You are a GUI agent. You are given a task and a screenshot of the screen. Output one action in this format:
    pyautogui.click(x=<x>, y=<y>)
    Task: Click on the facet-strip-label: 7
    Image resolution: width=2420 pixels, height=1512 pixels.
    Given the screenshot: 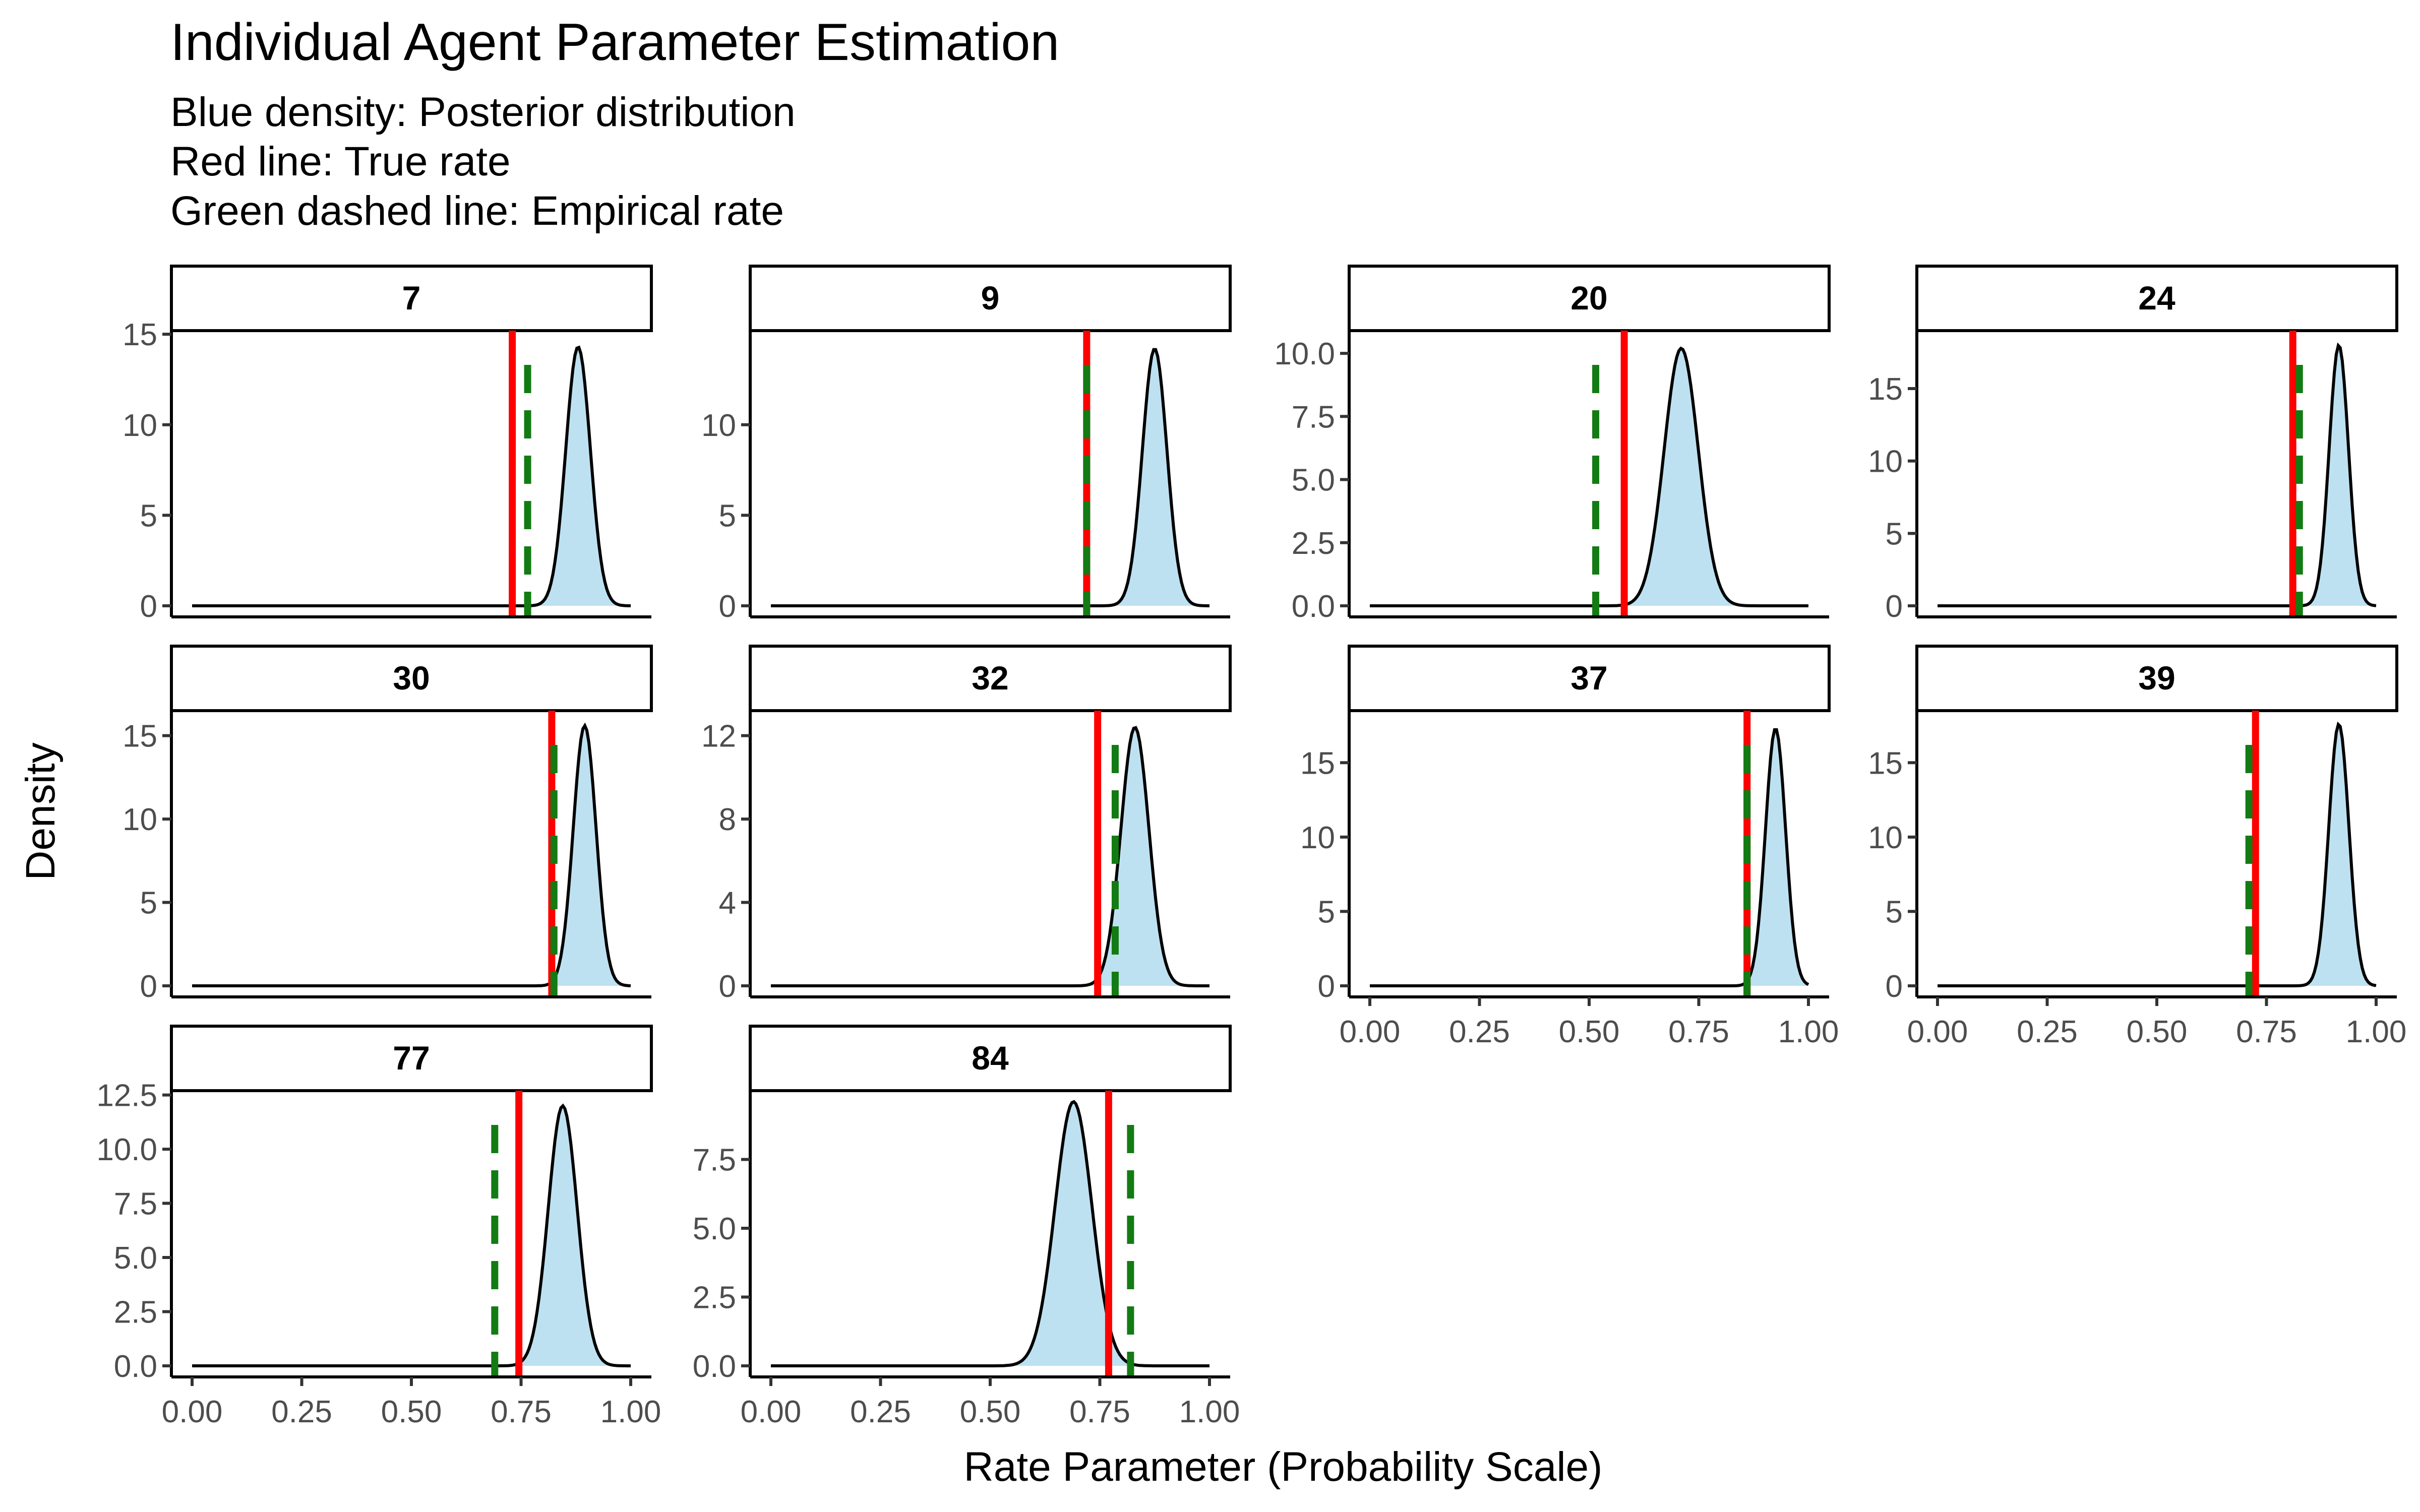 What is the action you would take?
    pyautogui.click(x=411, y=298)
    